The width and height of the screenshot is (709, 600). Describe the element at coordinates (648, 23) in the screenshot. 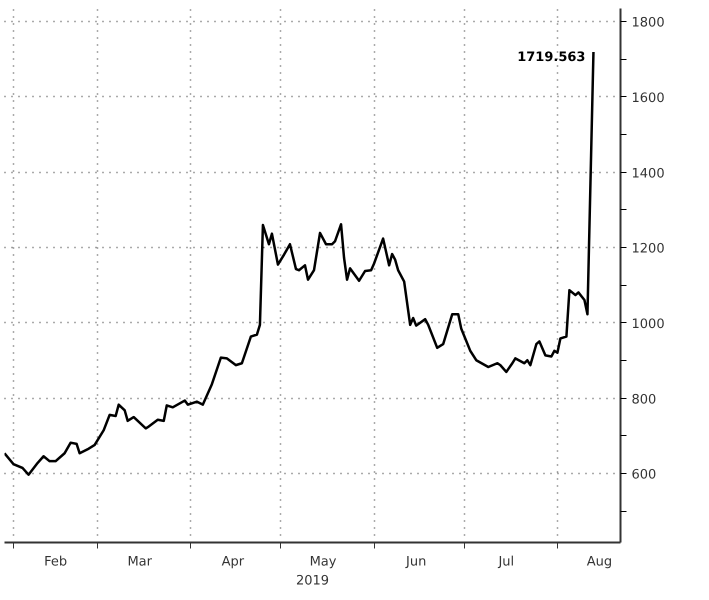

I see `y-tick-label: 1800` at that location.